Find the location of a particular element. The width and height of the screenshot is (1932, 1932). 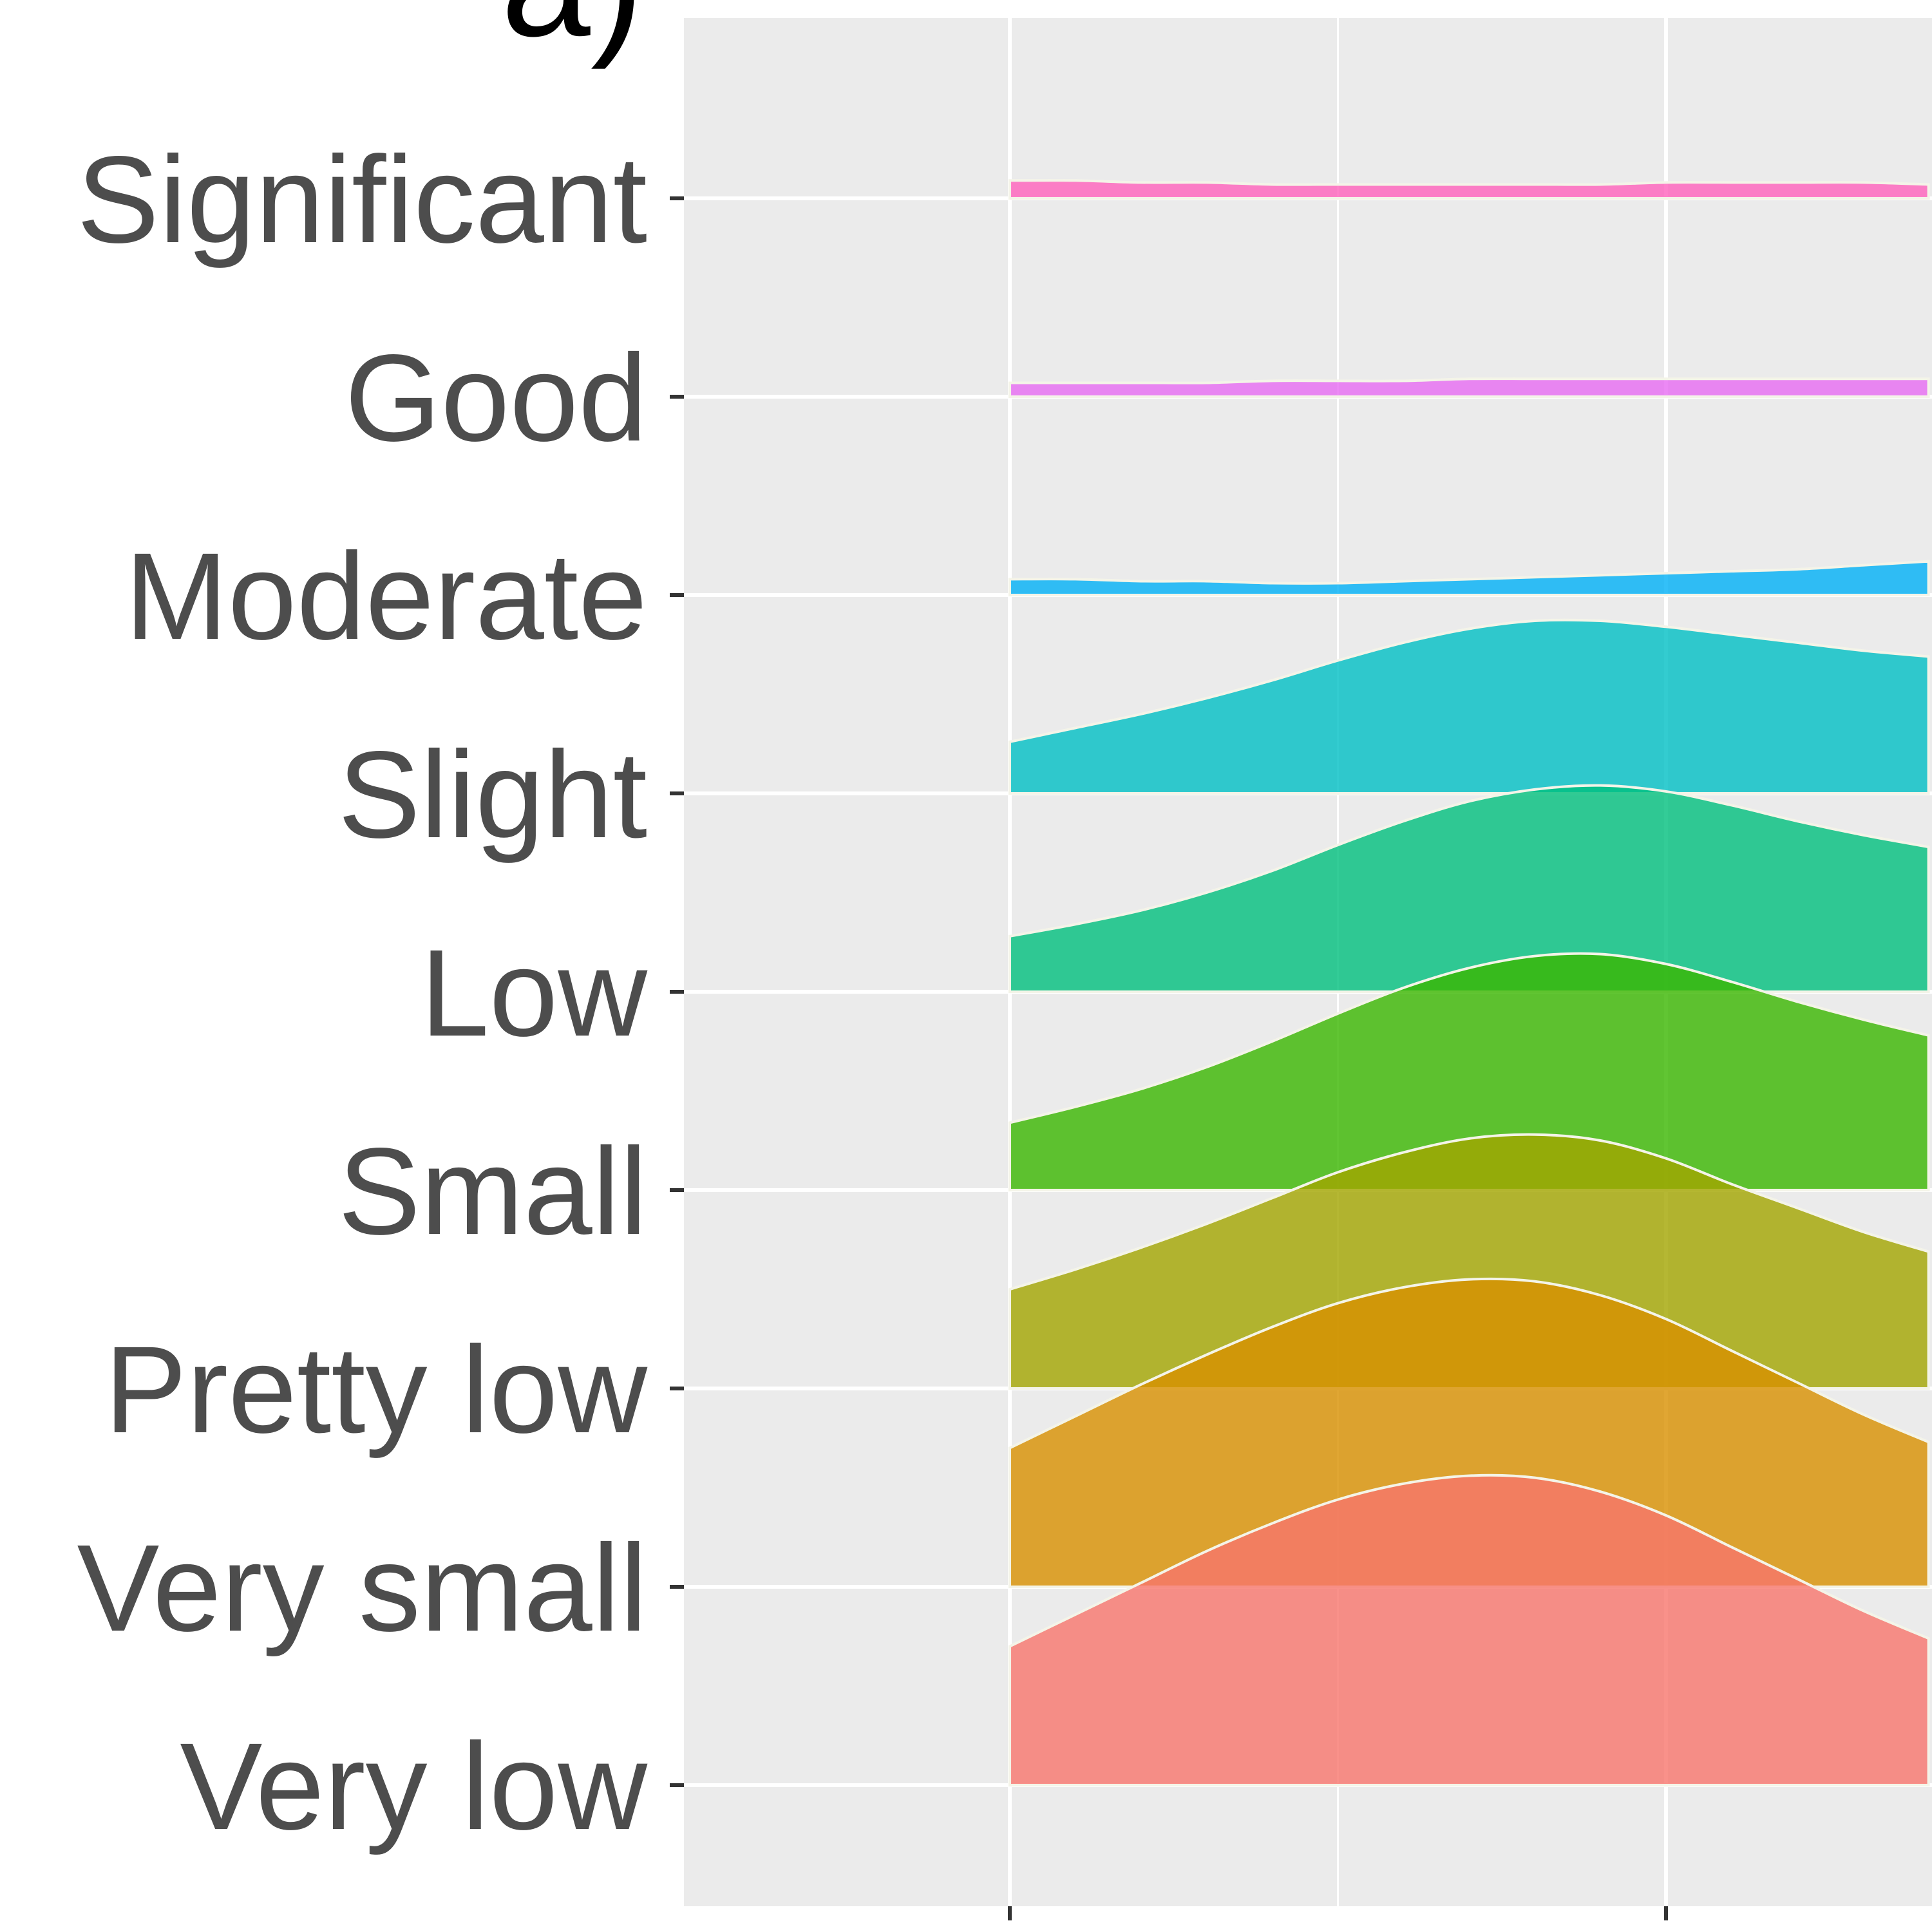

y-tick-label: Very small is located at coordinates (362, 1588).